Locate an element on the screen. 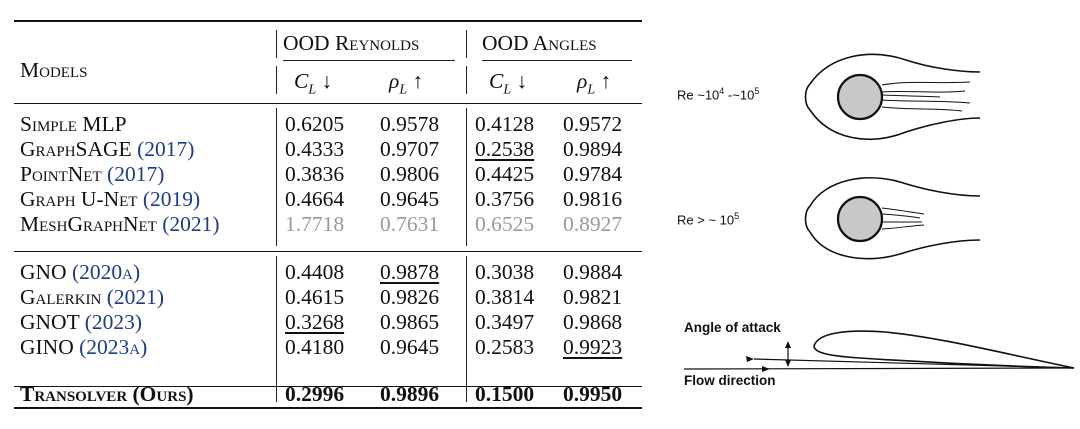  table-cell: 0.3268 is located at coordinates (315, 322).